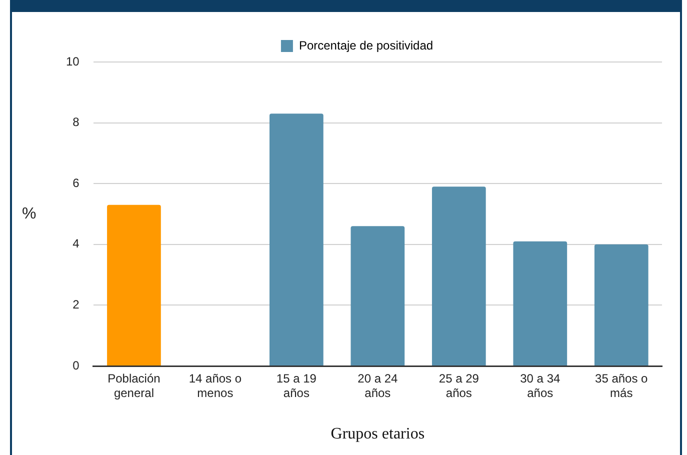  What do you see at coordinates (459, 386) in the screenshot?
I see `x-tick-label: 25 a 29 años` at bounding box center [459, 386].